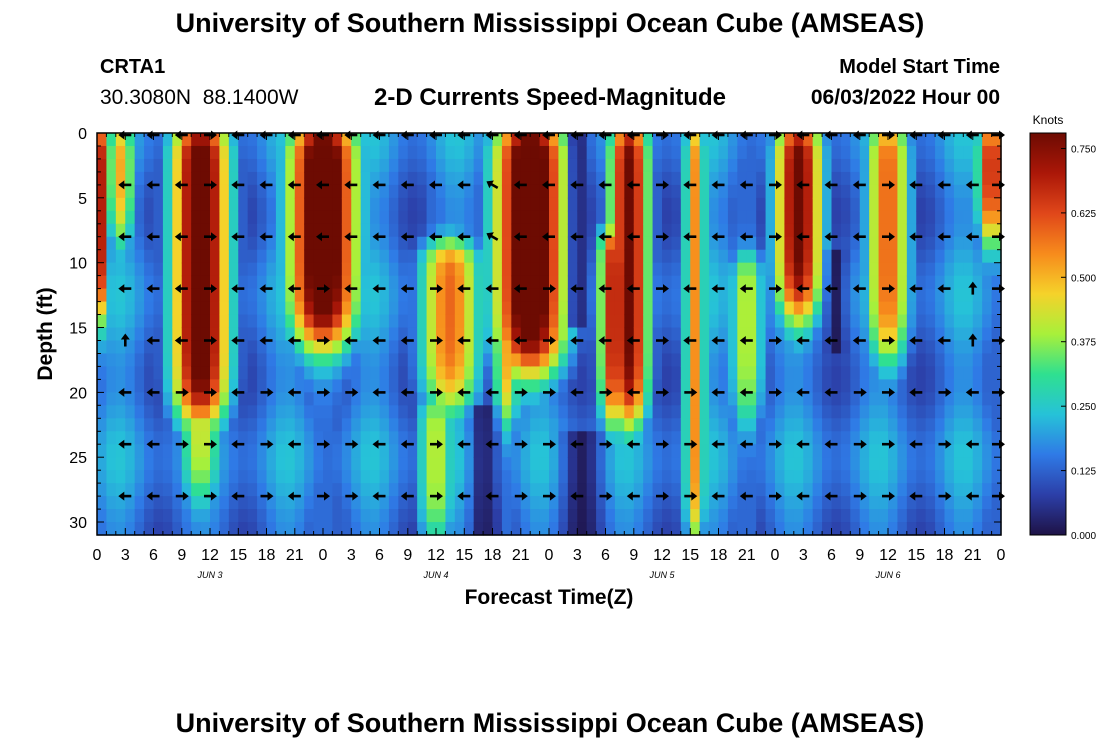 The width and height of the screenshot is (1100, 750). Describe the element at coordinates (153, 555) in the screenshot. I see `x-tick-label: 6` at that location.